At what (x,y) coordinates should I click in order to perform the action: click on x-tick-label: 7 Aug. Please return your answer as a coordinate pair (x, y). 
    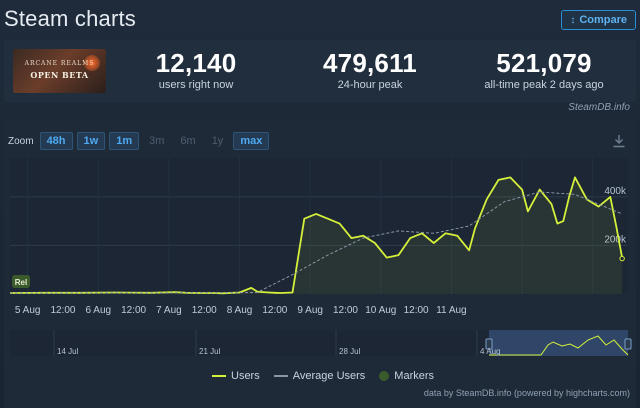
    Looking at the image, I should click on (169, 310).